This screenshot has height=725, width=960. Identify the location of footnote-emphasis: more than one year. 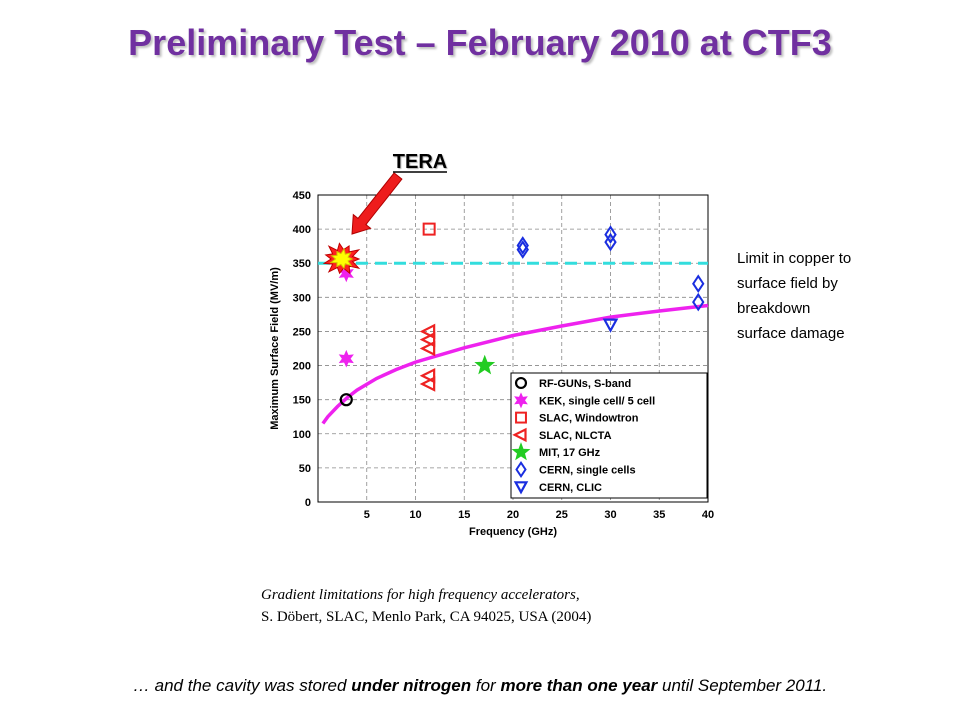
(579, 685).